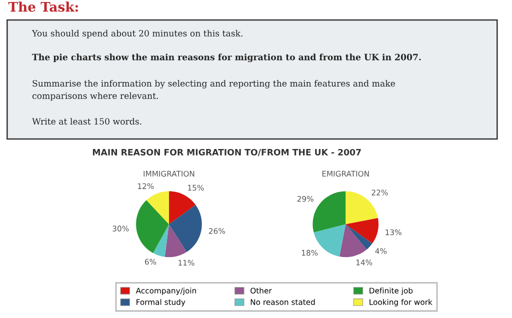 This screenshot has height=318, width=512. I want to click on text: Write at least 150 words., so click(87, 121).